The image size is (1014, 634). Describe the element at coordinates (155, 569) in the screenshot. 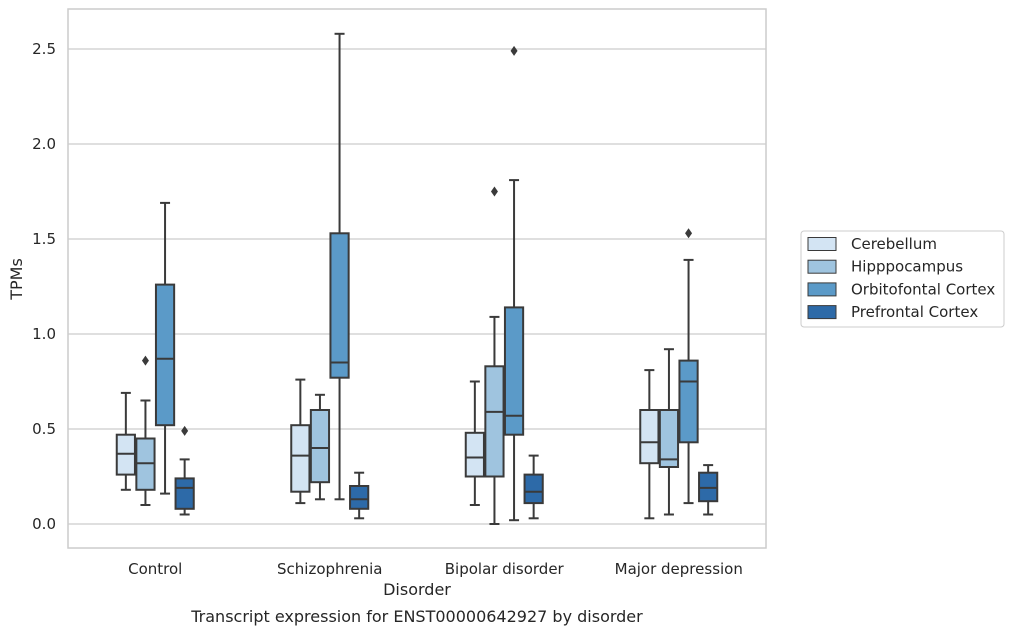

I see `x-tick-label: Control` at that location.